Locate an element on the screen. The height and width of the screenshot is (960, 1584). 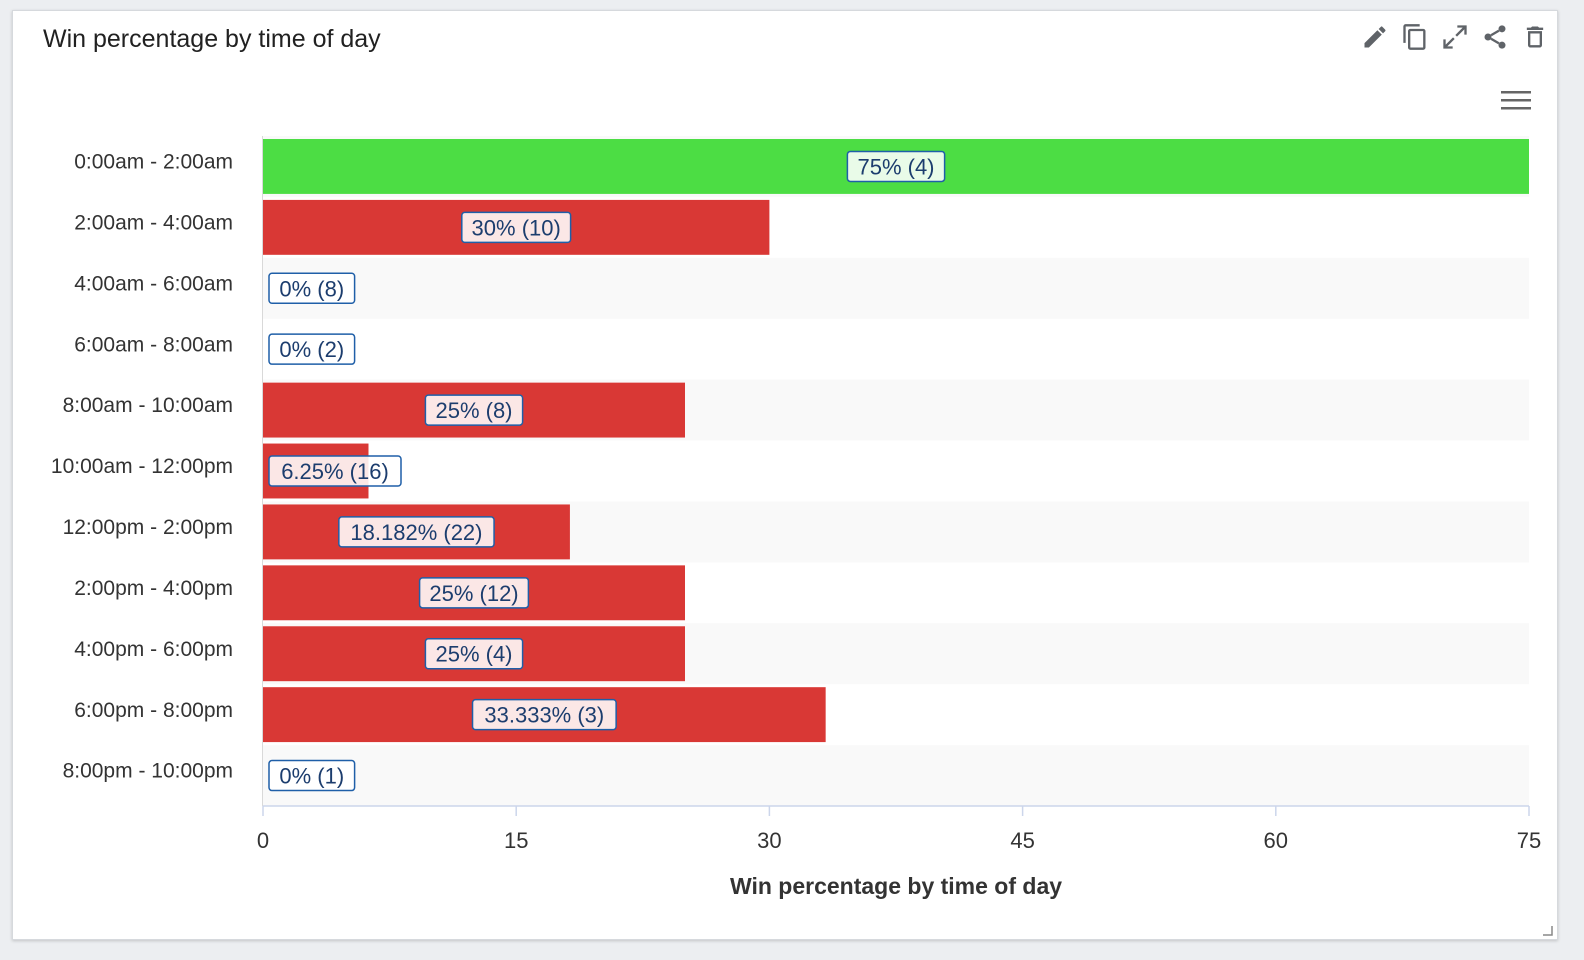
category-label: 4:00am - 6:00am is located at coordinates (153, 283).